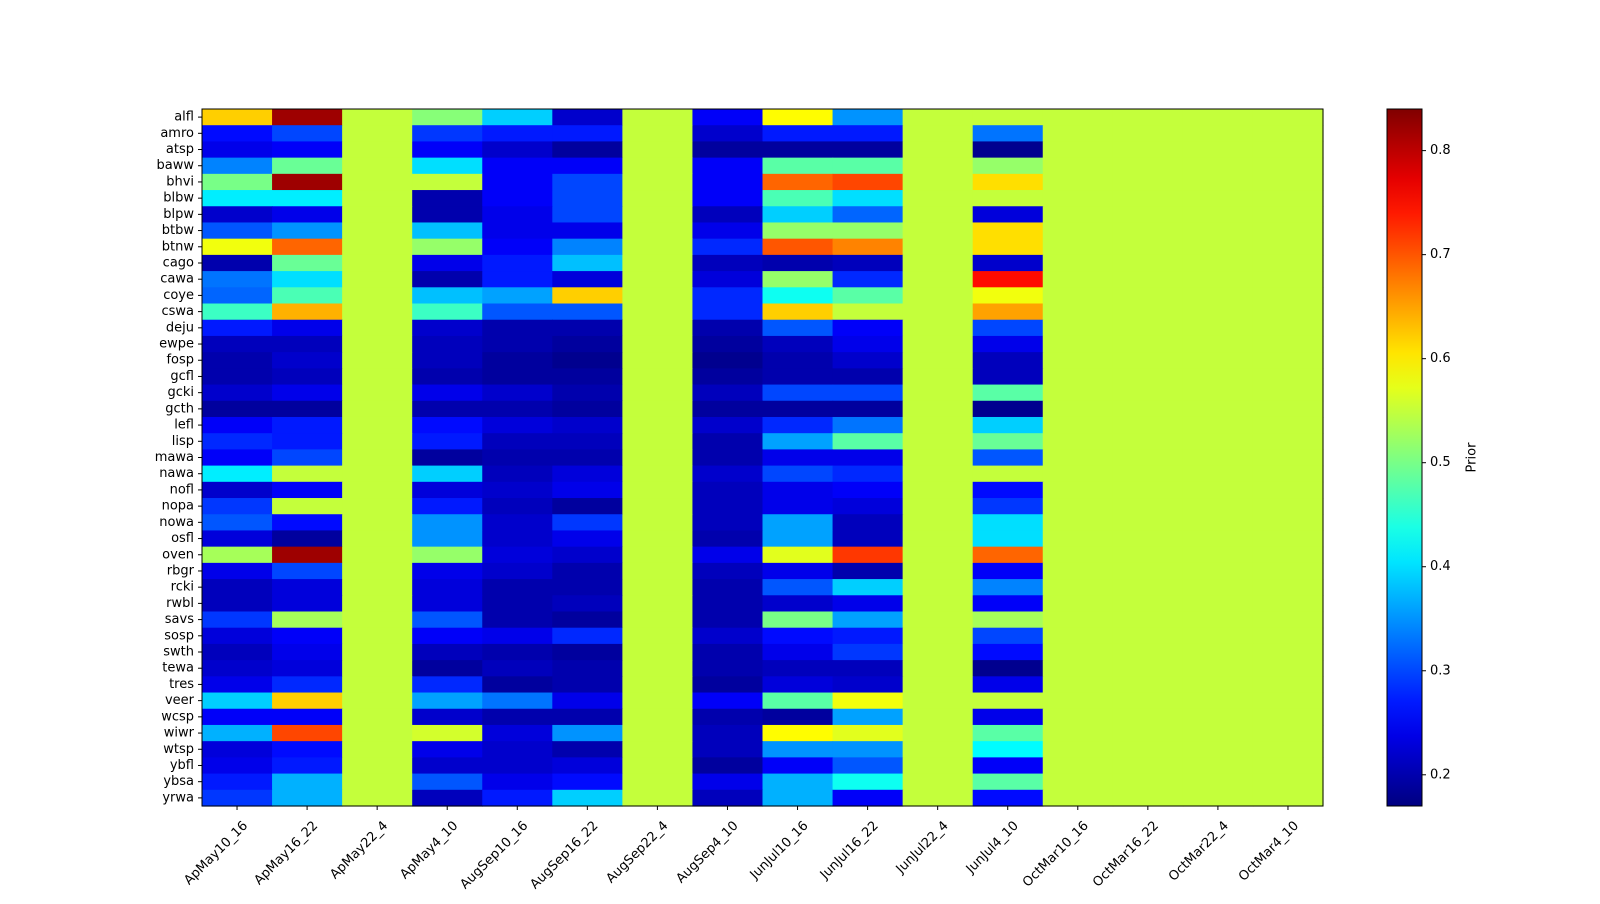 This screenshot has height=904, width=1600. What do you see at coordinates (177, 716) in the screenshot?
I see `y-tick-label: wcsp` at bounding box center [177, 716].